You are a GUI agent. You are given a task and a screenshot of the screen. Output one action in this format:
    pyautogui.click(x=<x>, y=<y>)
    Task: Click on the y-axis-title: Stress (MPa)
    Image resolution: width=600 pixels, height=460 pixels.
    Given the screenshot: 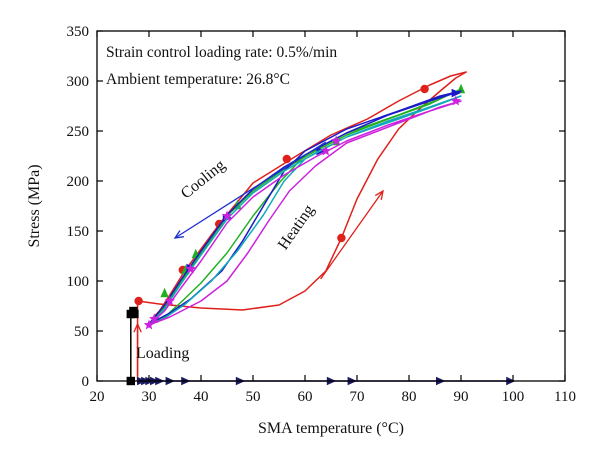 What is the action you would take?
    pyautogui.click(x=34, y=205)
    